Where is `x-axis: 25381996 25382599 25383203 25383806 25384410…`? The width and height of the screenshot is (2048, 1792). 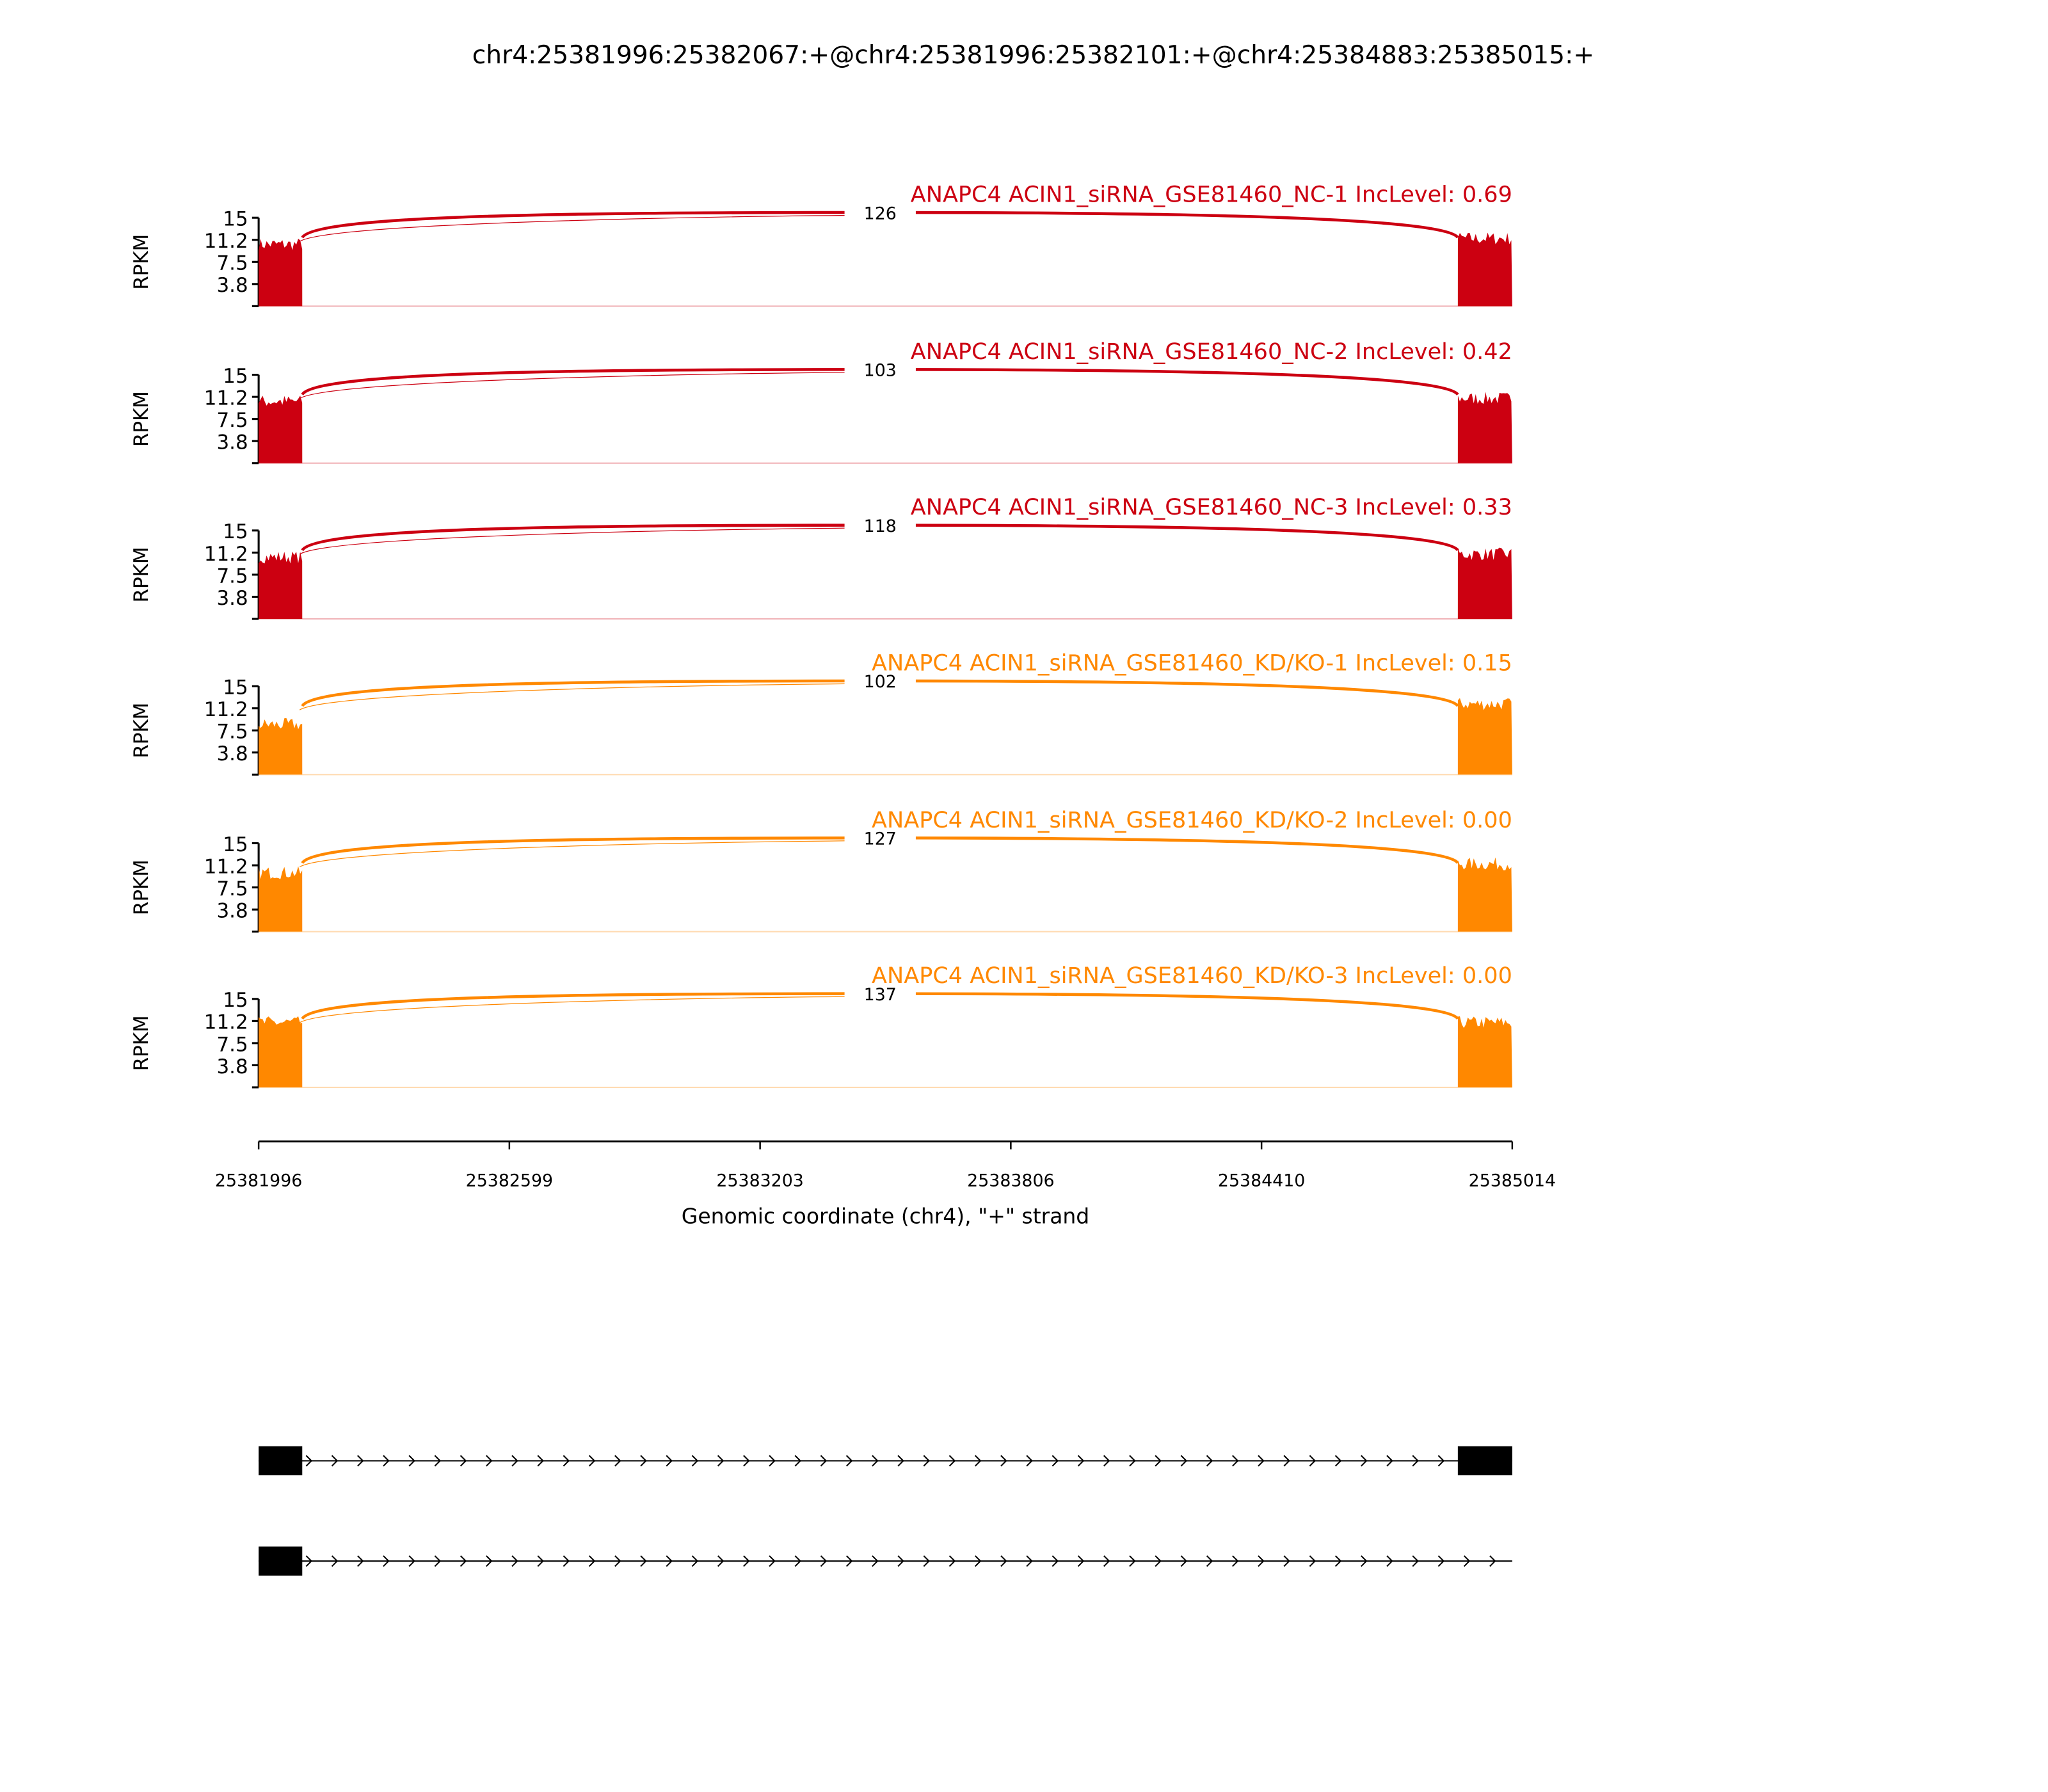
x-axis: 25381996 25382599 25383203 25383806 25384410… is located at coordinates (885, 1184).